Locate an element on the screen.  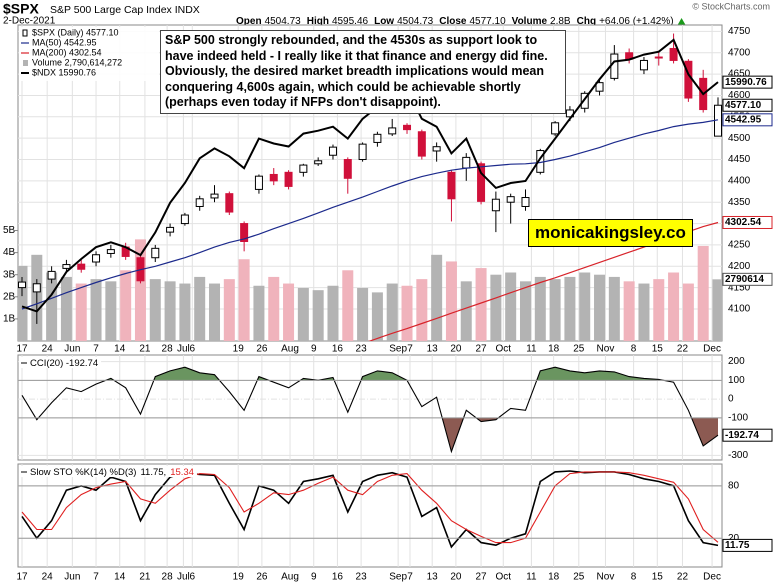
x-tick-label: 11 is located at coordinates (531, 349).